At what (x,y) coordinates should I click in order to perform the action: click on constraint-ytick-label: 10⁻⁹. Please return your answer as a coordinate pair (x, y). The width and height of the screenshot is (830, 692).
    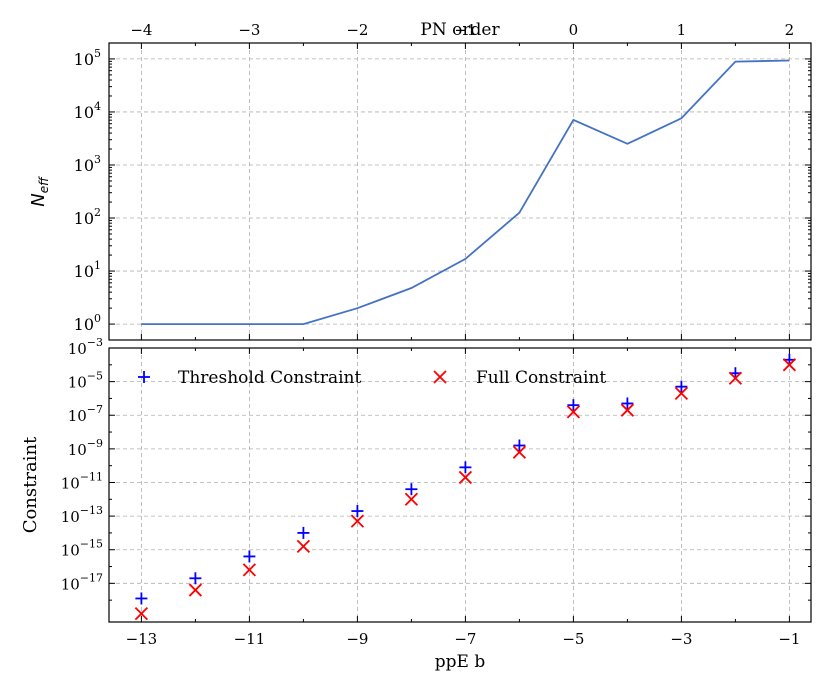
    Looking at the image, I should click on (85, 448).